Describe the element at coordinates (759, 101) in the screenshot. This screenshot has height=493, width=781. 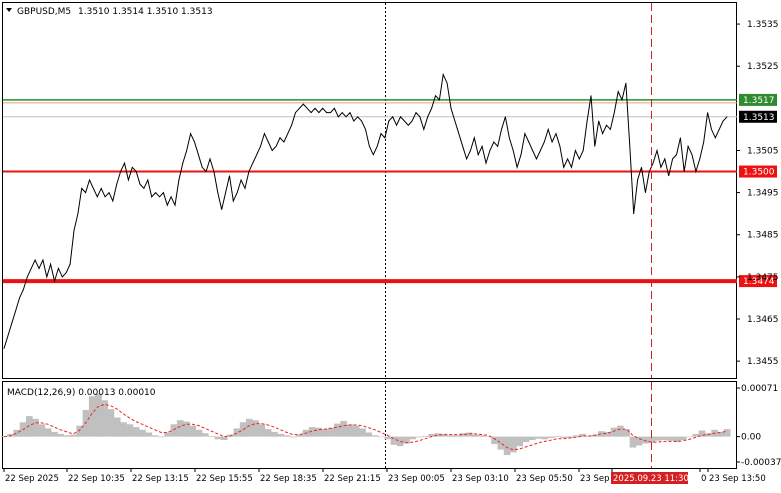
I see `level-price-label: 1.3517` at that location.